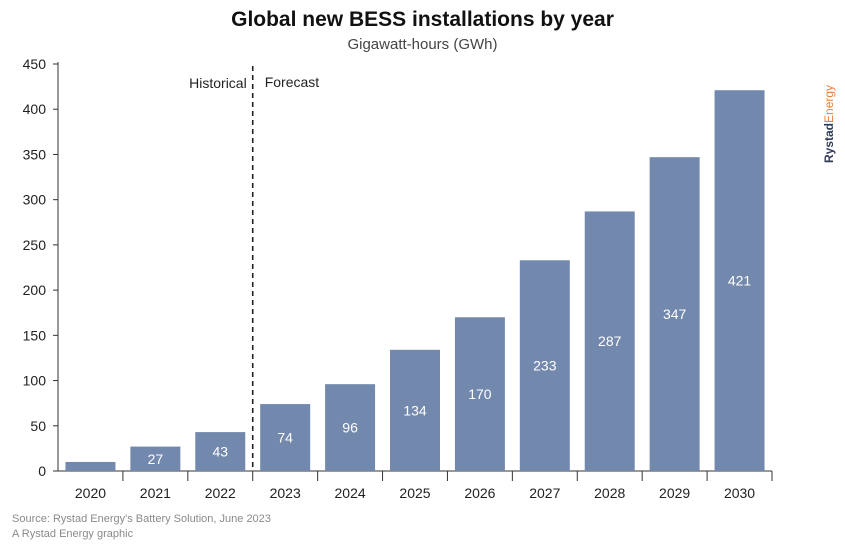  Describe the element at coordinates (422, 44) in the screenshot. I see `chart-subtitle: Gigawatt-hours (GWh)` at that location.